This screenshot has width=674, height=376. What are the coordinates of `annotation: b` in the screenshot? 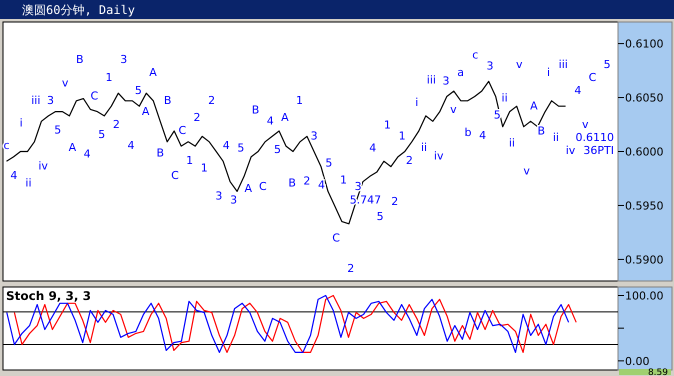 It's located at (468, 132).